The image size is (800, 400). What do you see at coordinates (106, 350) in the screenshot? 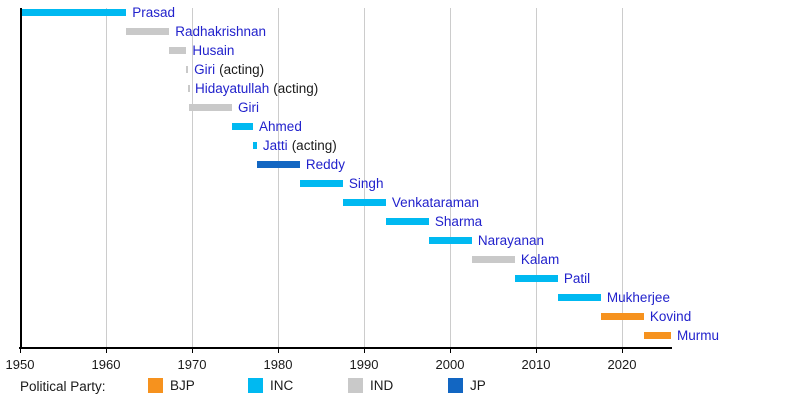
I see `tick-mark-1960` at bounding box center [106, 350].